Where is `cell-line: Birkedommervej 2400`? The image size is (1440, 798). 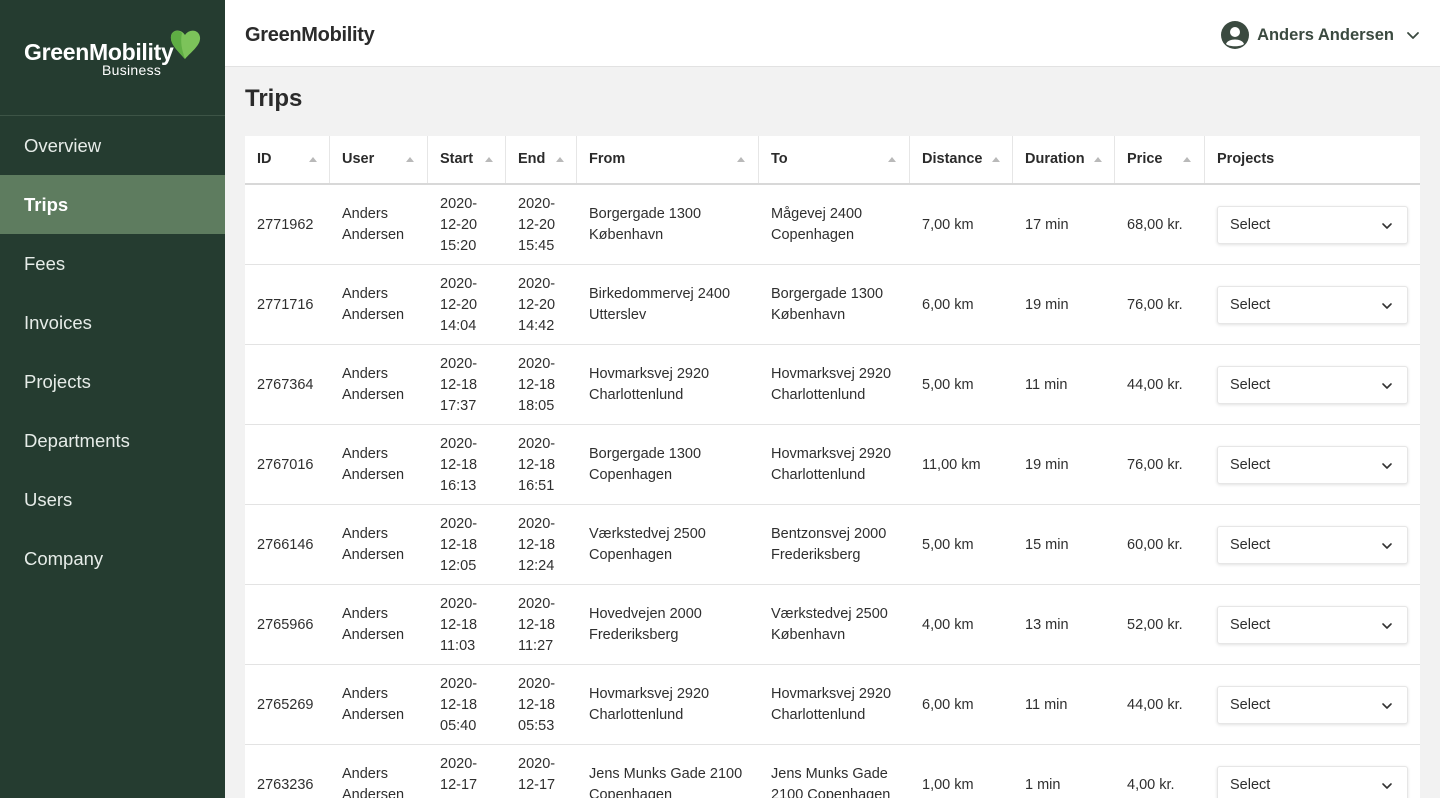
cell-line: Birkedommervej 2400 is located at coordinates (660, 294).